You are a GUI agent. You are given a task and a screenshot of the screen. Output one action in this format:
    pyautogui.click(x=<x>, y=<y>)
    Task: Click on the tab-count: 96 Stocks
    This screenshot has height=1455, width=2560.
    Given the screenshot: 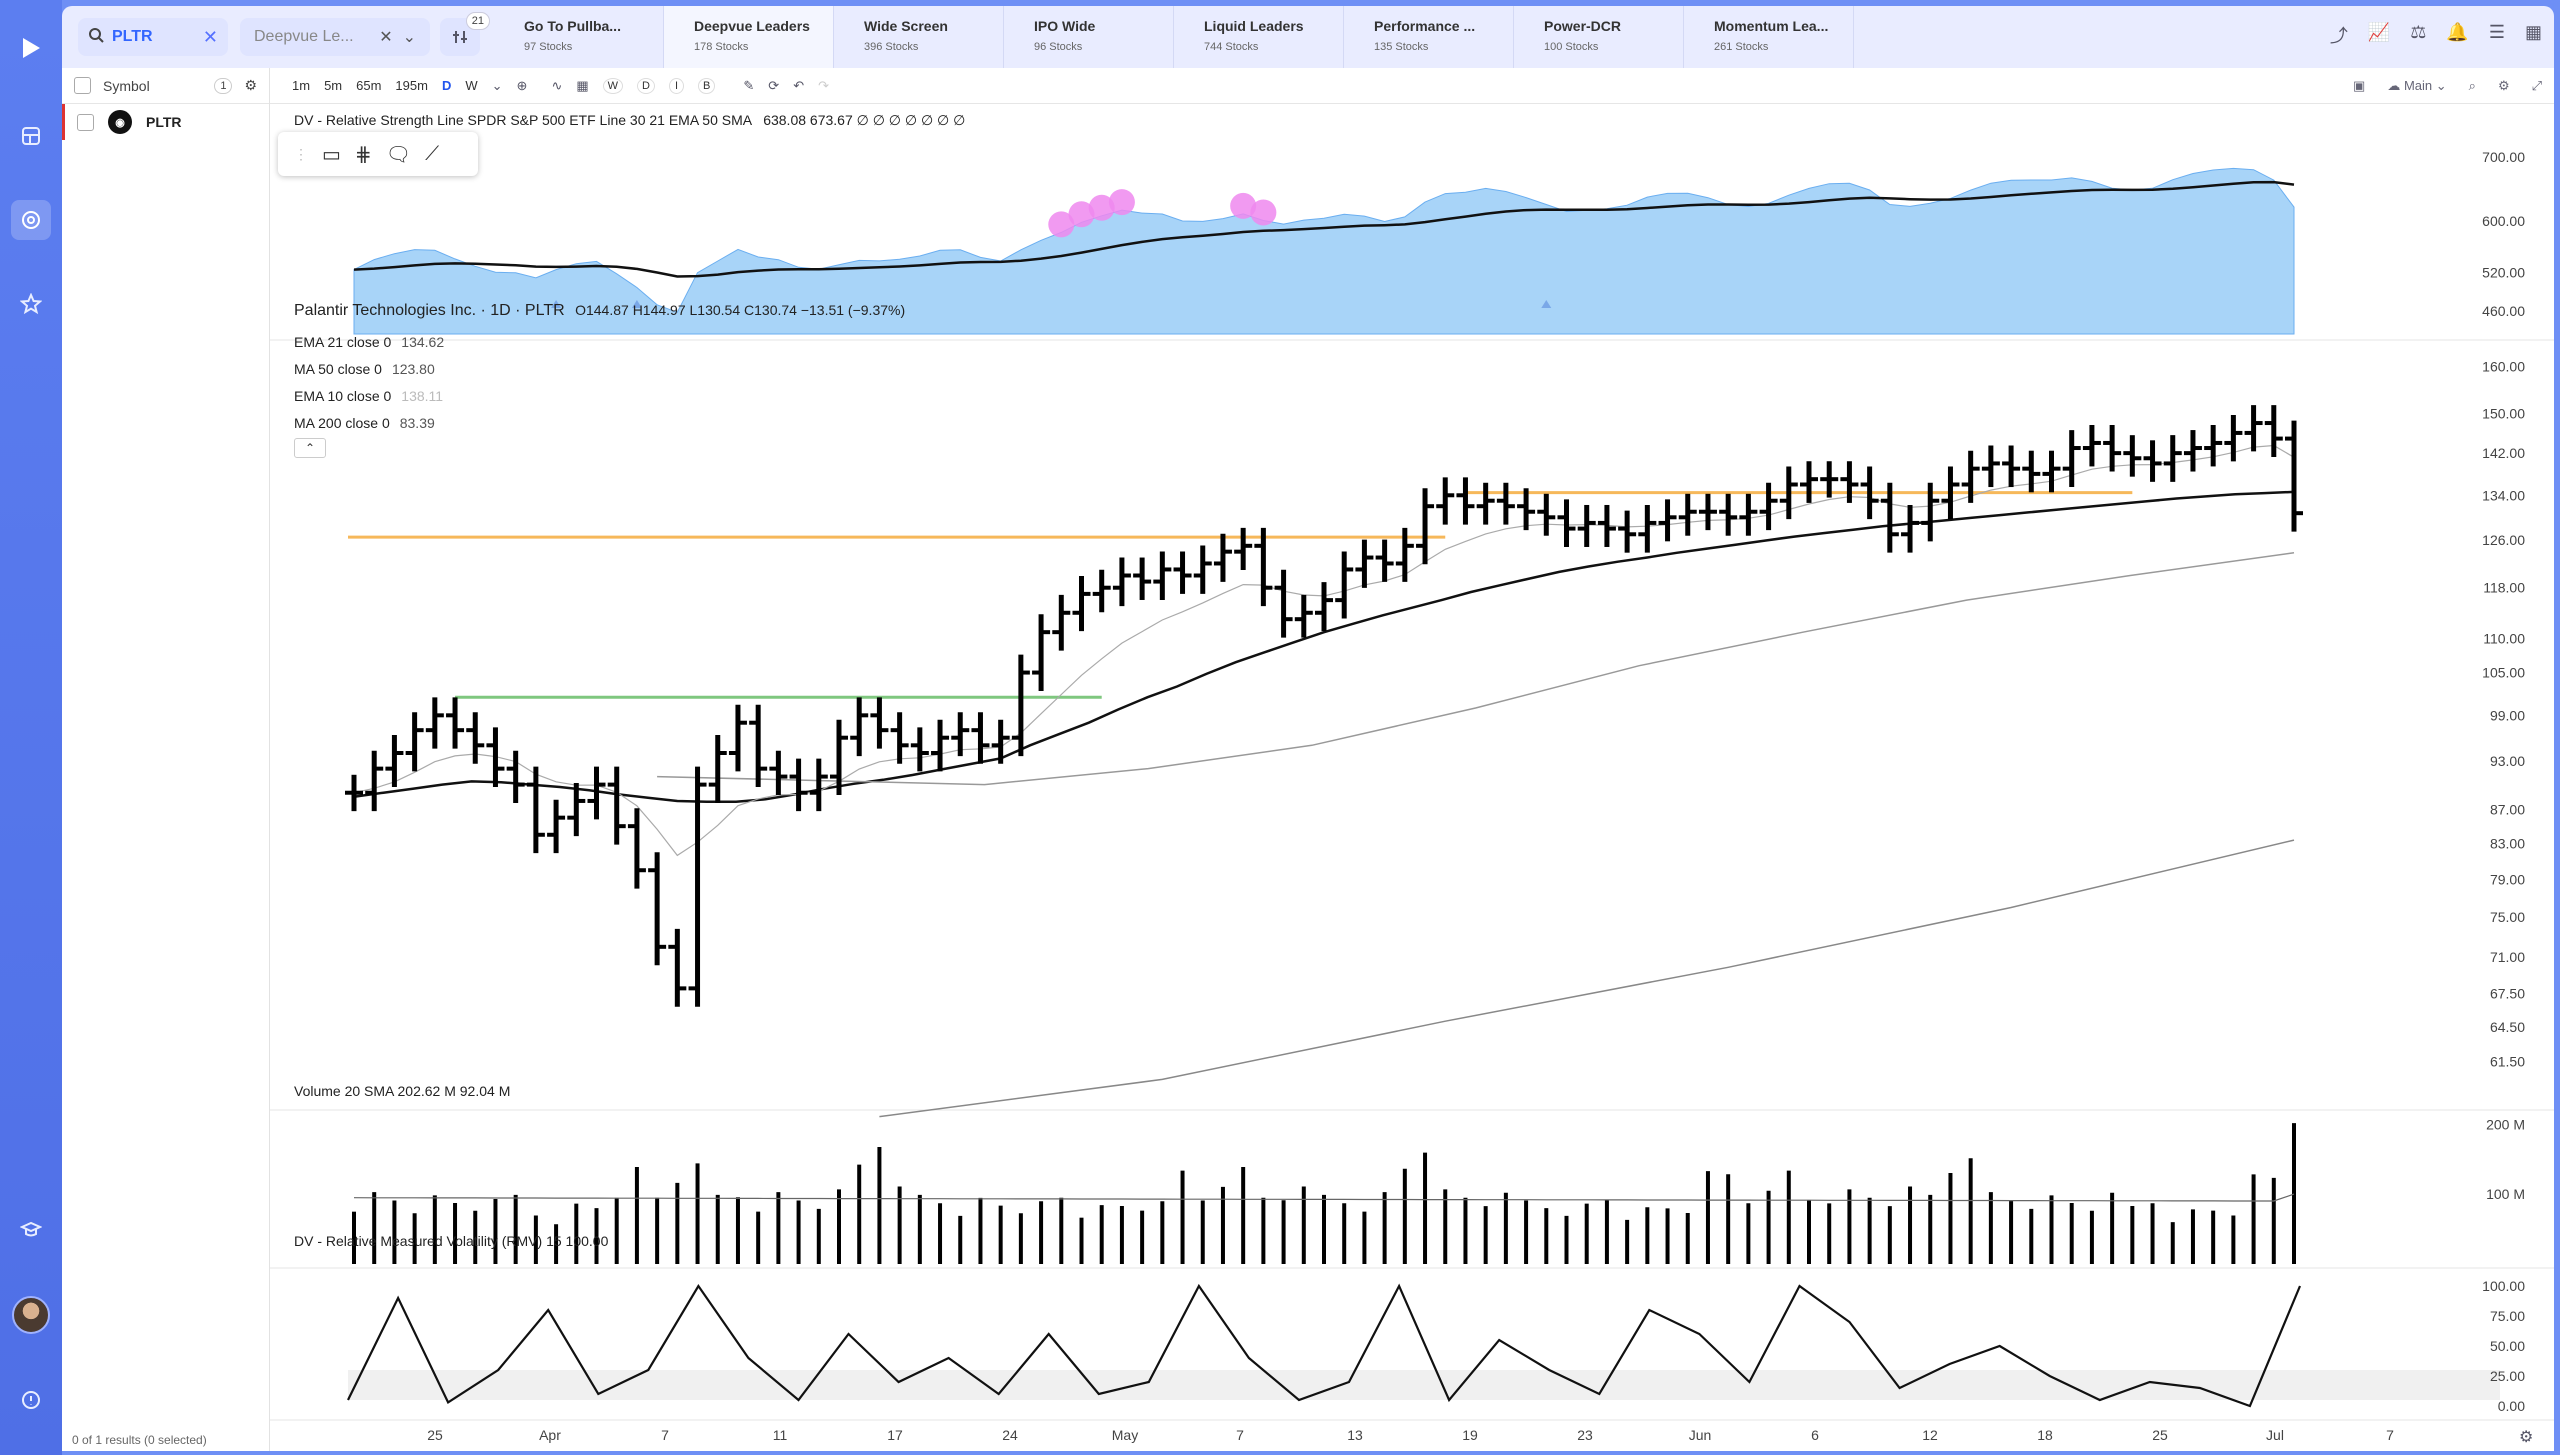 What is the action you would take?
    pyautogui.click(x=1058, y=47)
    